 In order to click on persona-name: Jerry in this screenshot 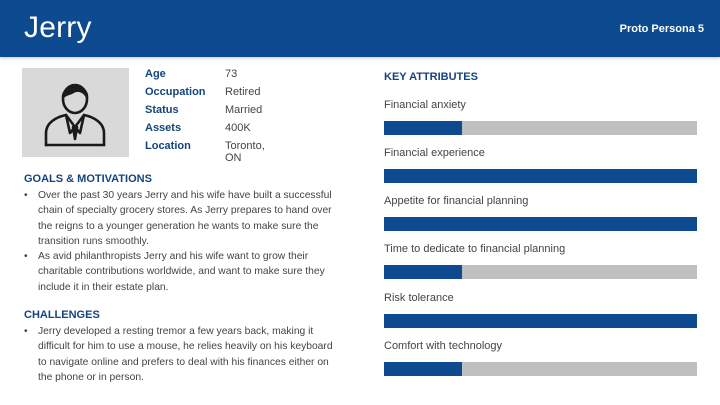, I will do `click(58, 27)`.